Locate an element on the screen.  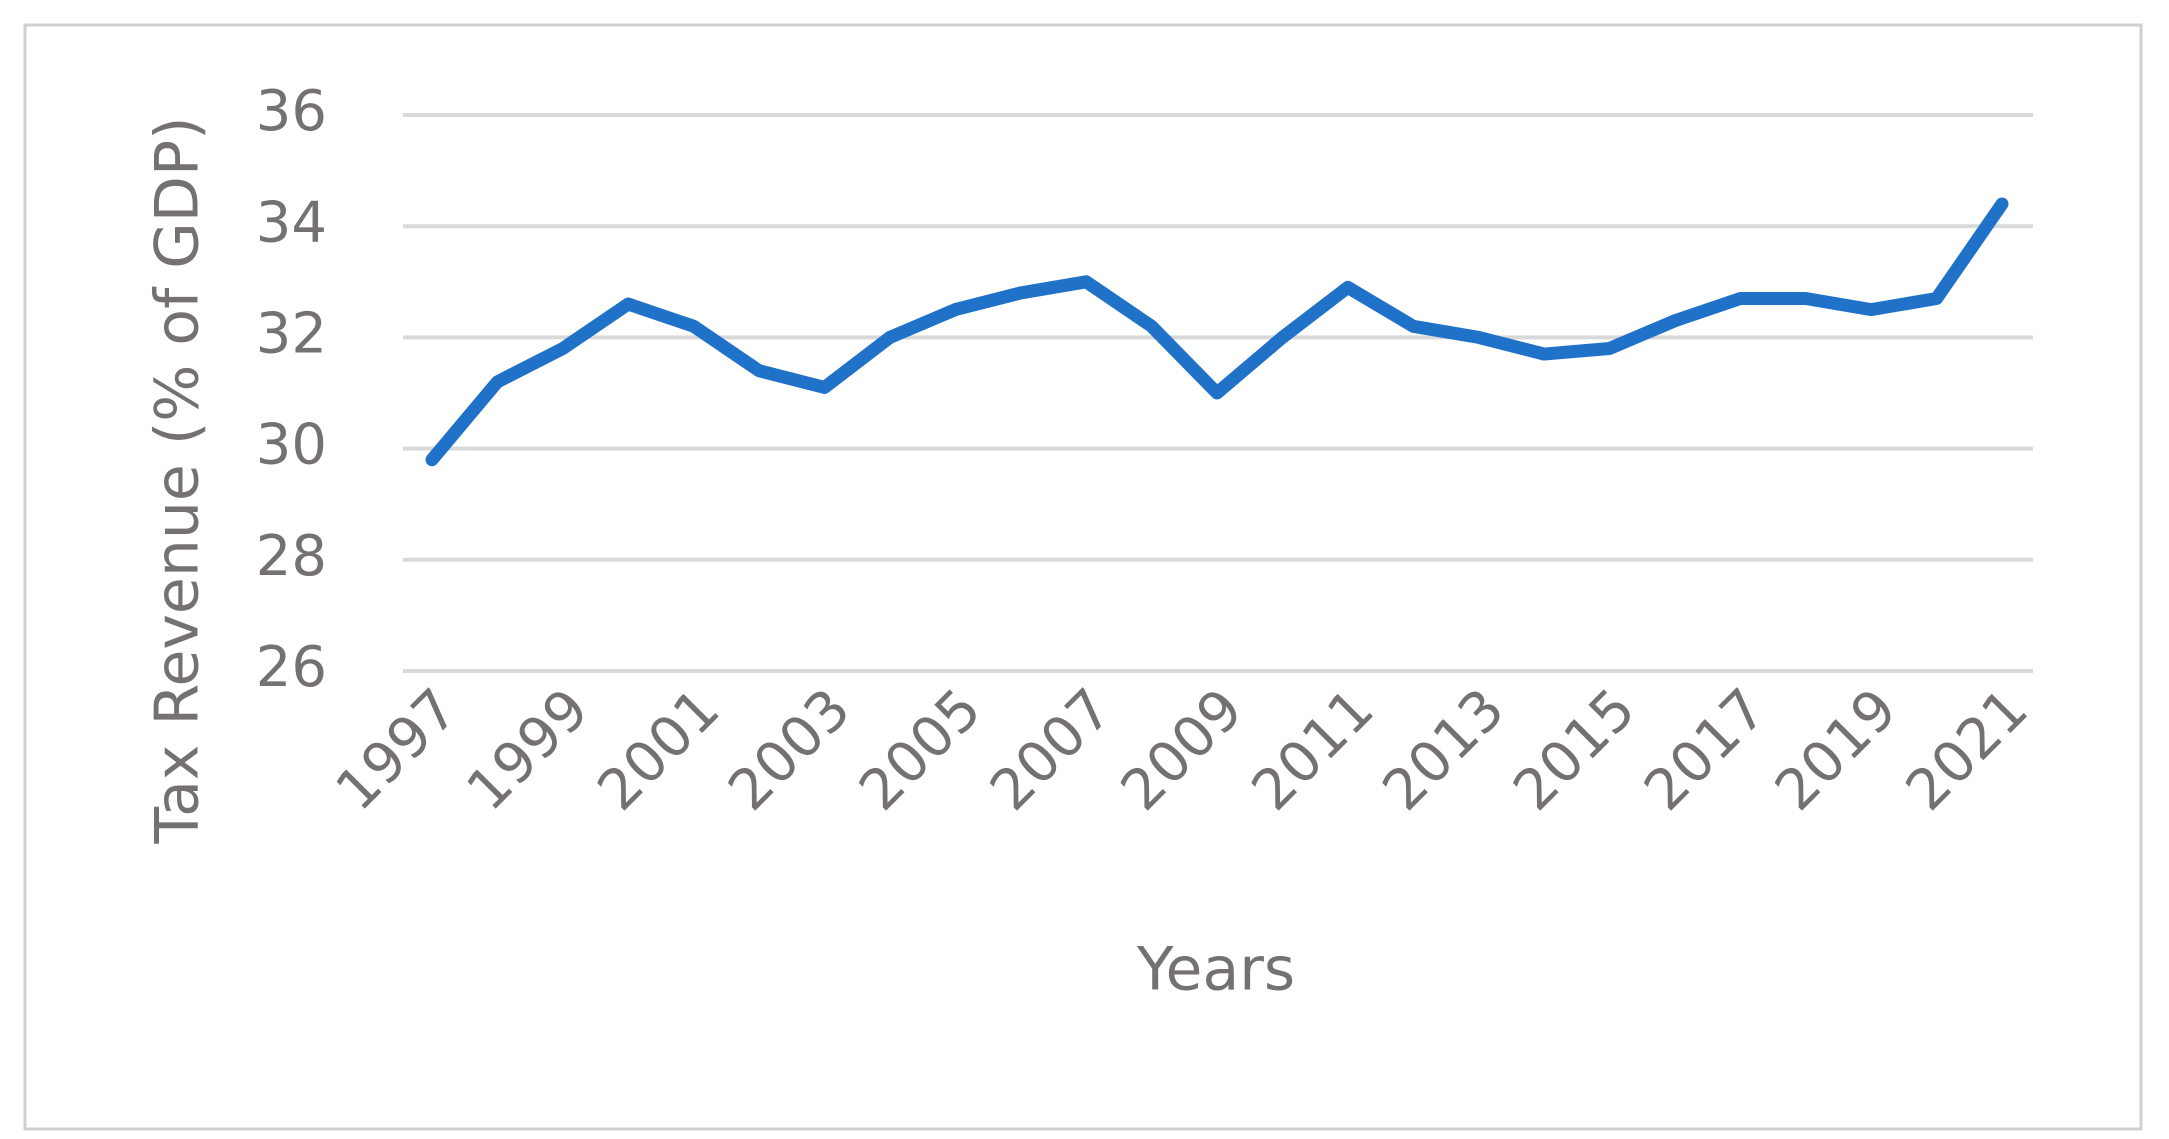
y-tick-label: 32 is located at coordinates (291, 334).